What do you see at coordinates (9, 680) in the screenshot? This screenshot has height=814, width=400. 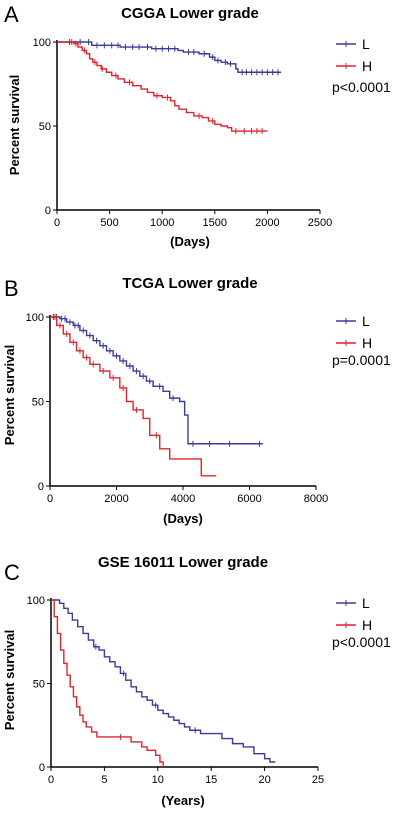 I see `y-axis-label-c: Percent survival` at bounding box center [9, 680].